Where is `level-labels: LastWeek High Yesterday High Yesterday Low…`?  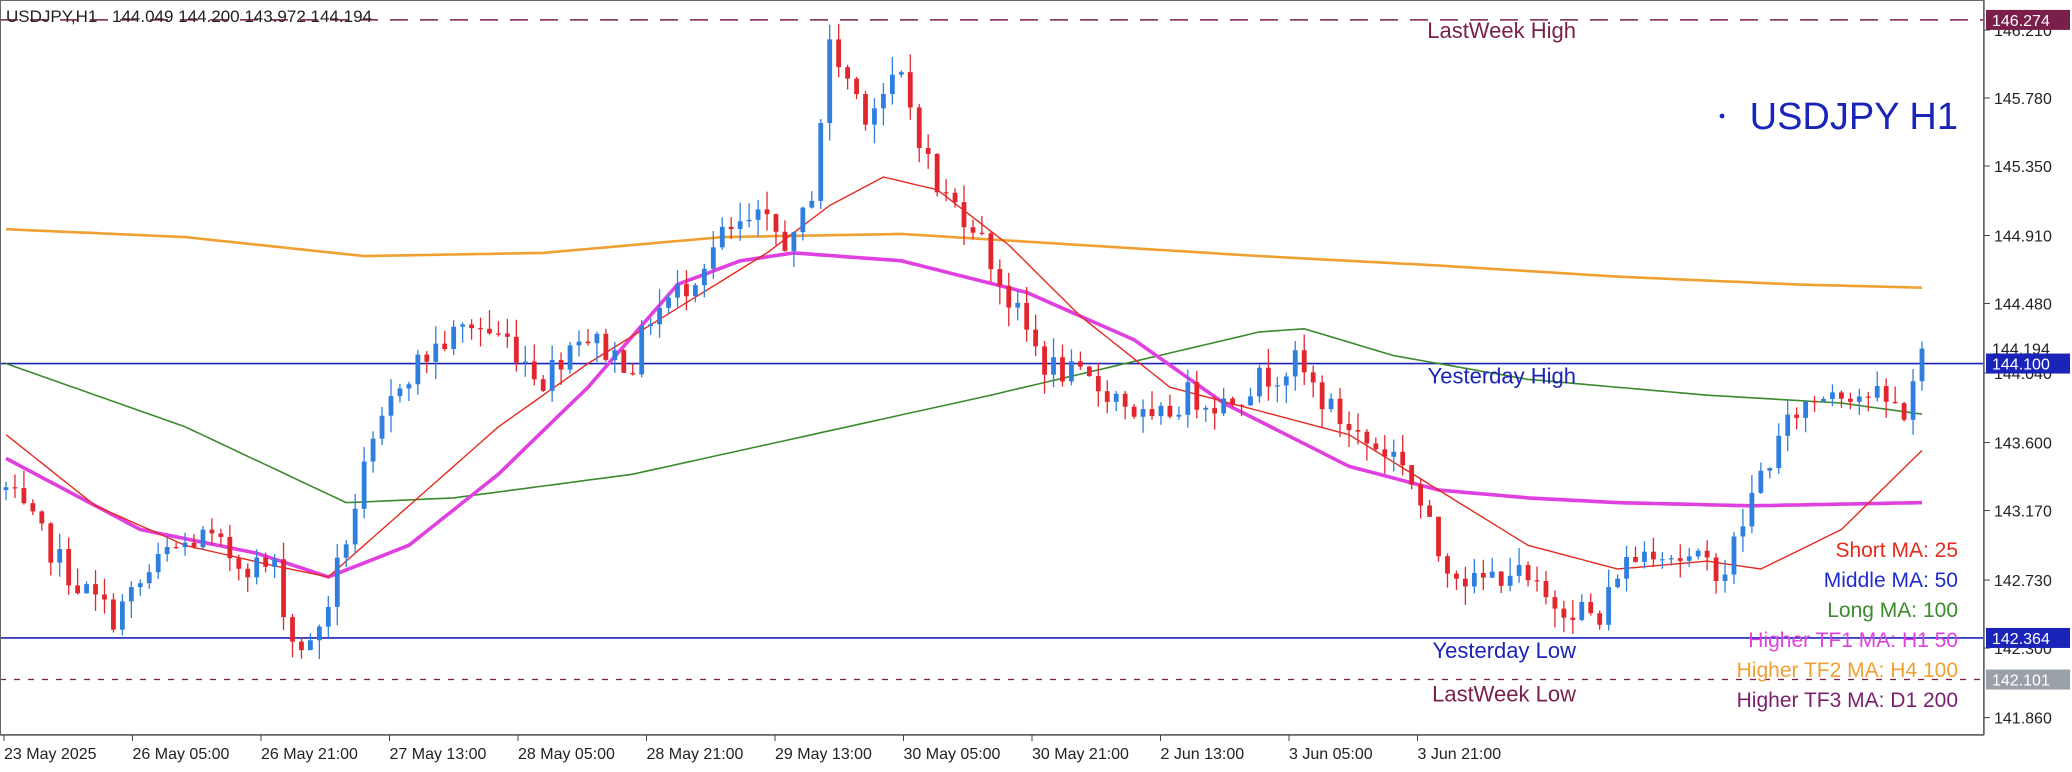
level-labels: LastWeek High Yesterday High Yesterday Low… is located at coordinates (1501, 362).